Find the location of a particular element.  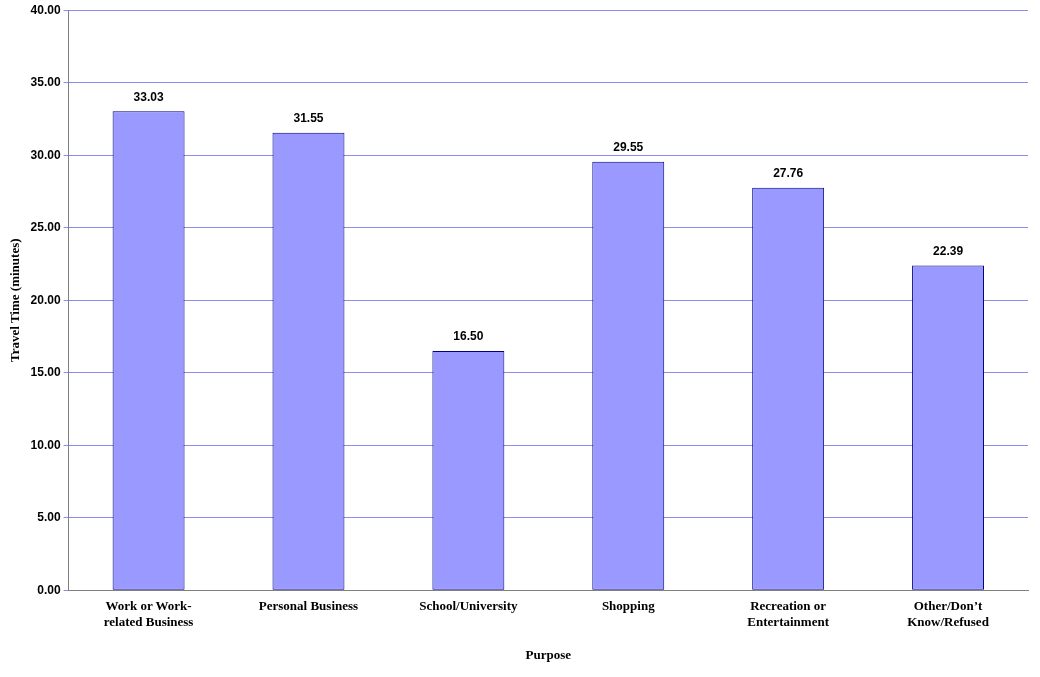

data-label: 22.39 is located at coordinates (948, 250).